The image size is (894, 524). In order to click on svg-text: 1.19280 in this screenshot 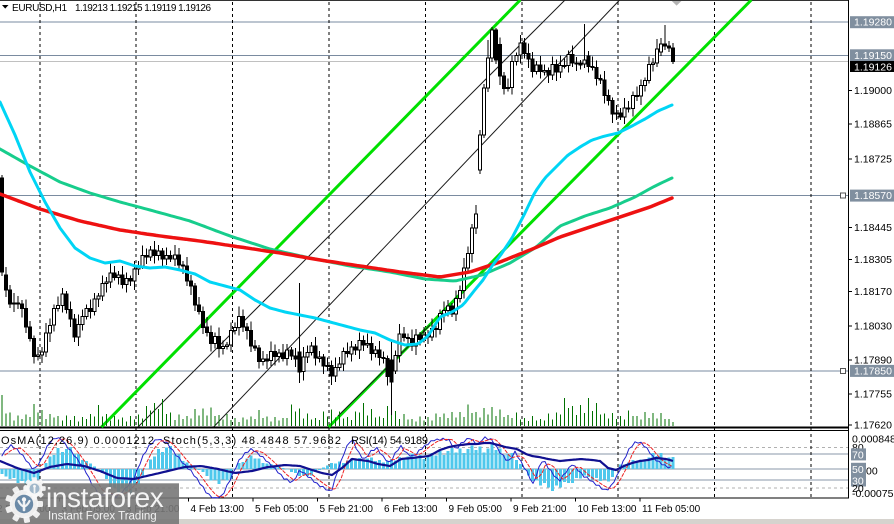, I will do `click(873, 23)`.